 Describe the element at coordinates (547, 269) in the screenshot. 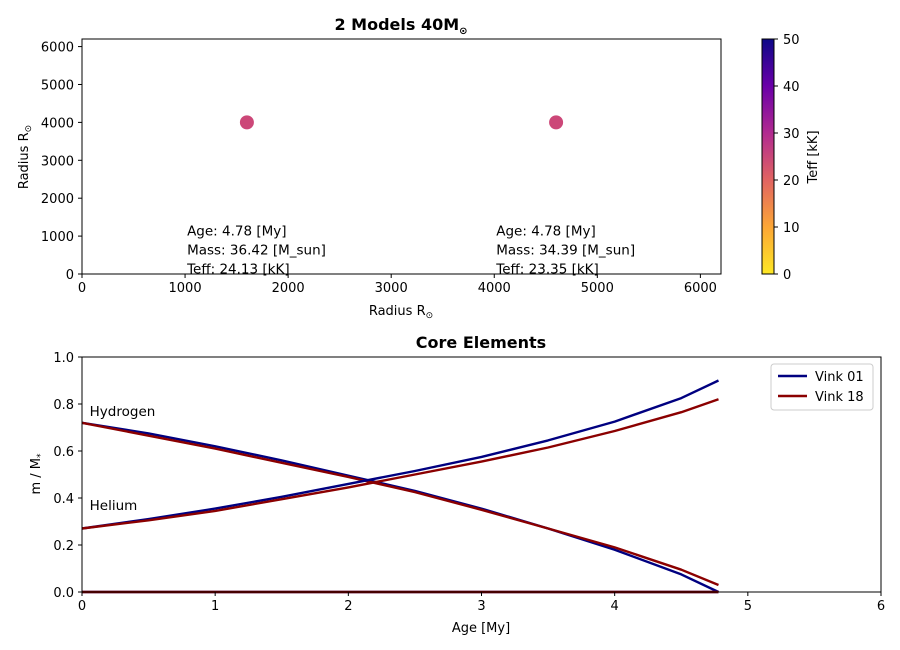

I see `scatter-annotation-line: Teff: 23.35 [kK]` at that location.